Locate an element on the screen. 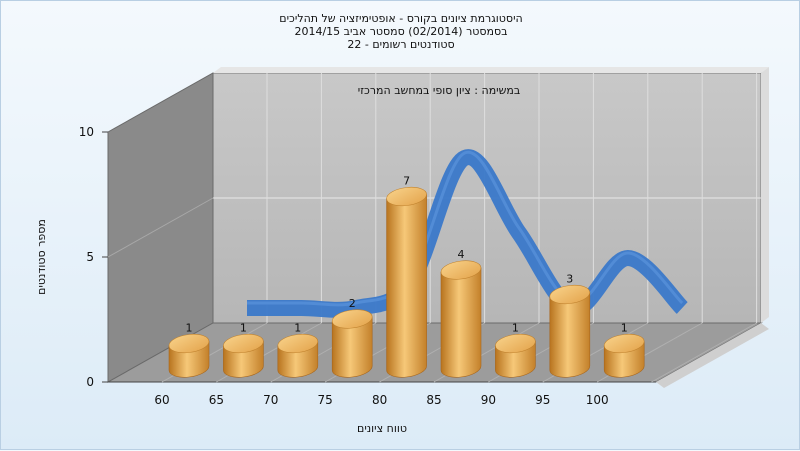 This screenshot has width=800, height=451. bar-85: 4 is located at coordinates (461, 313).